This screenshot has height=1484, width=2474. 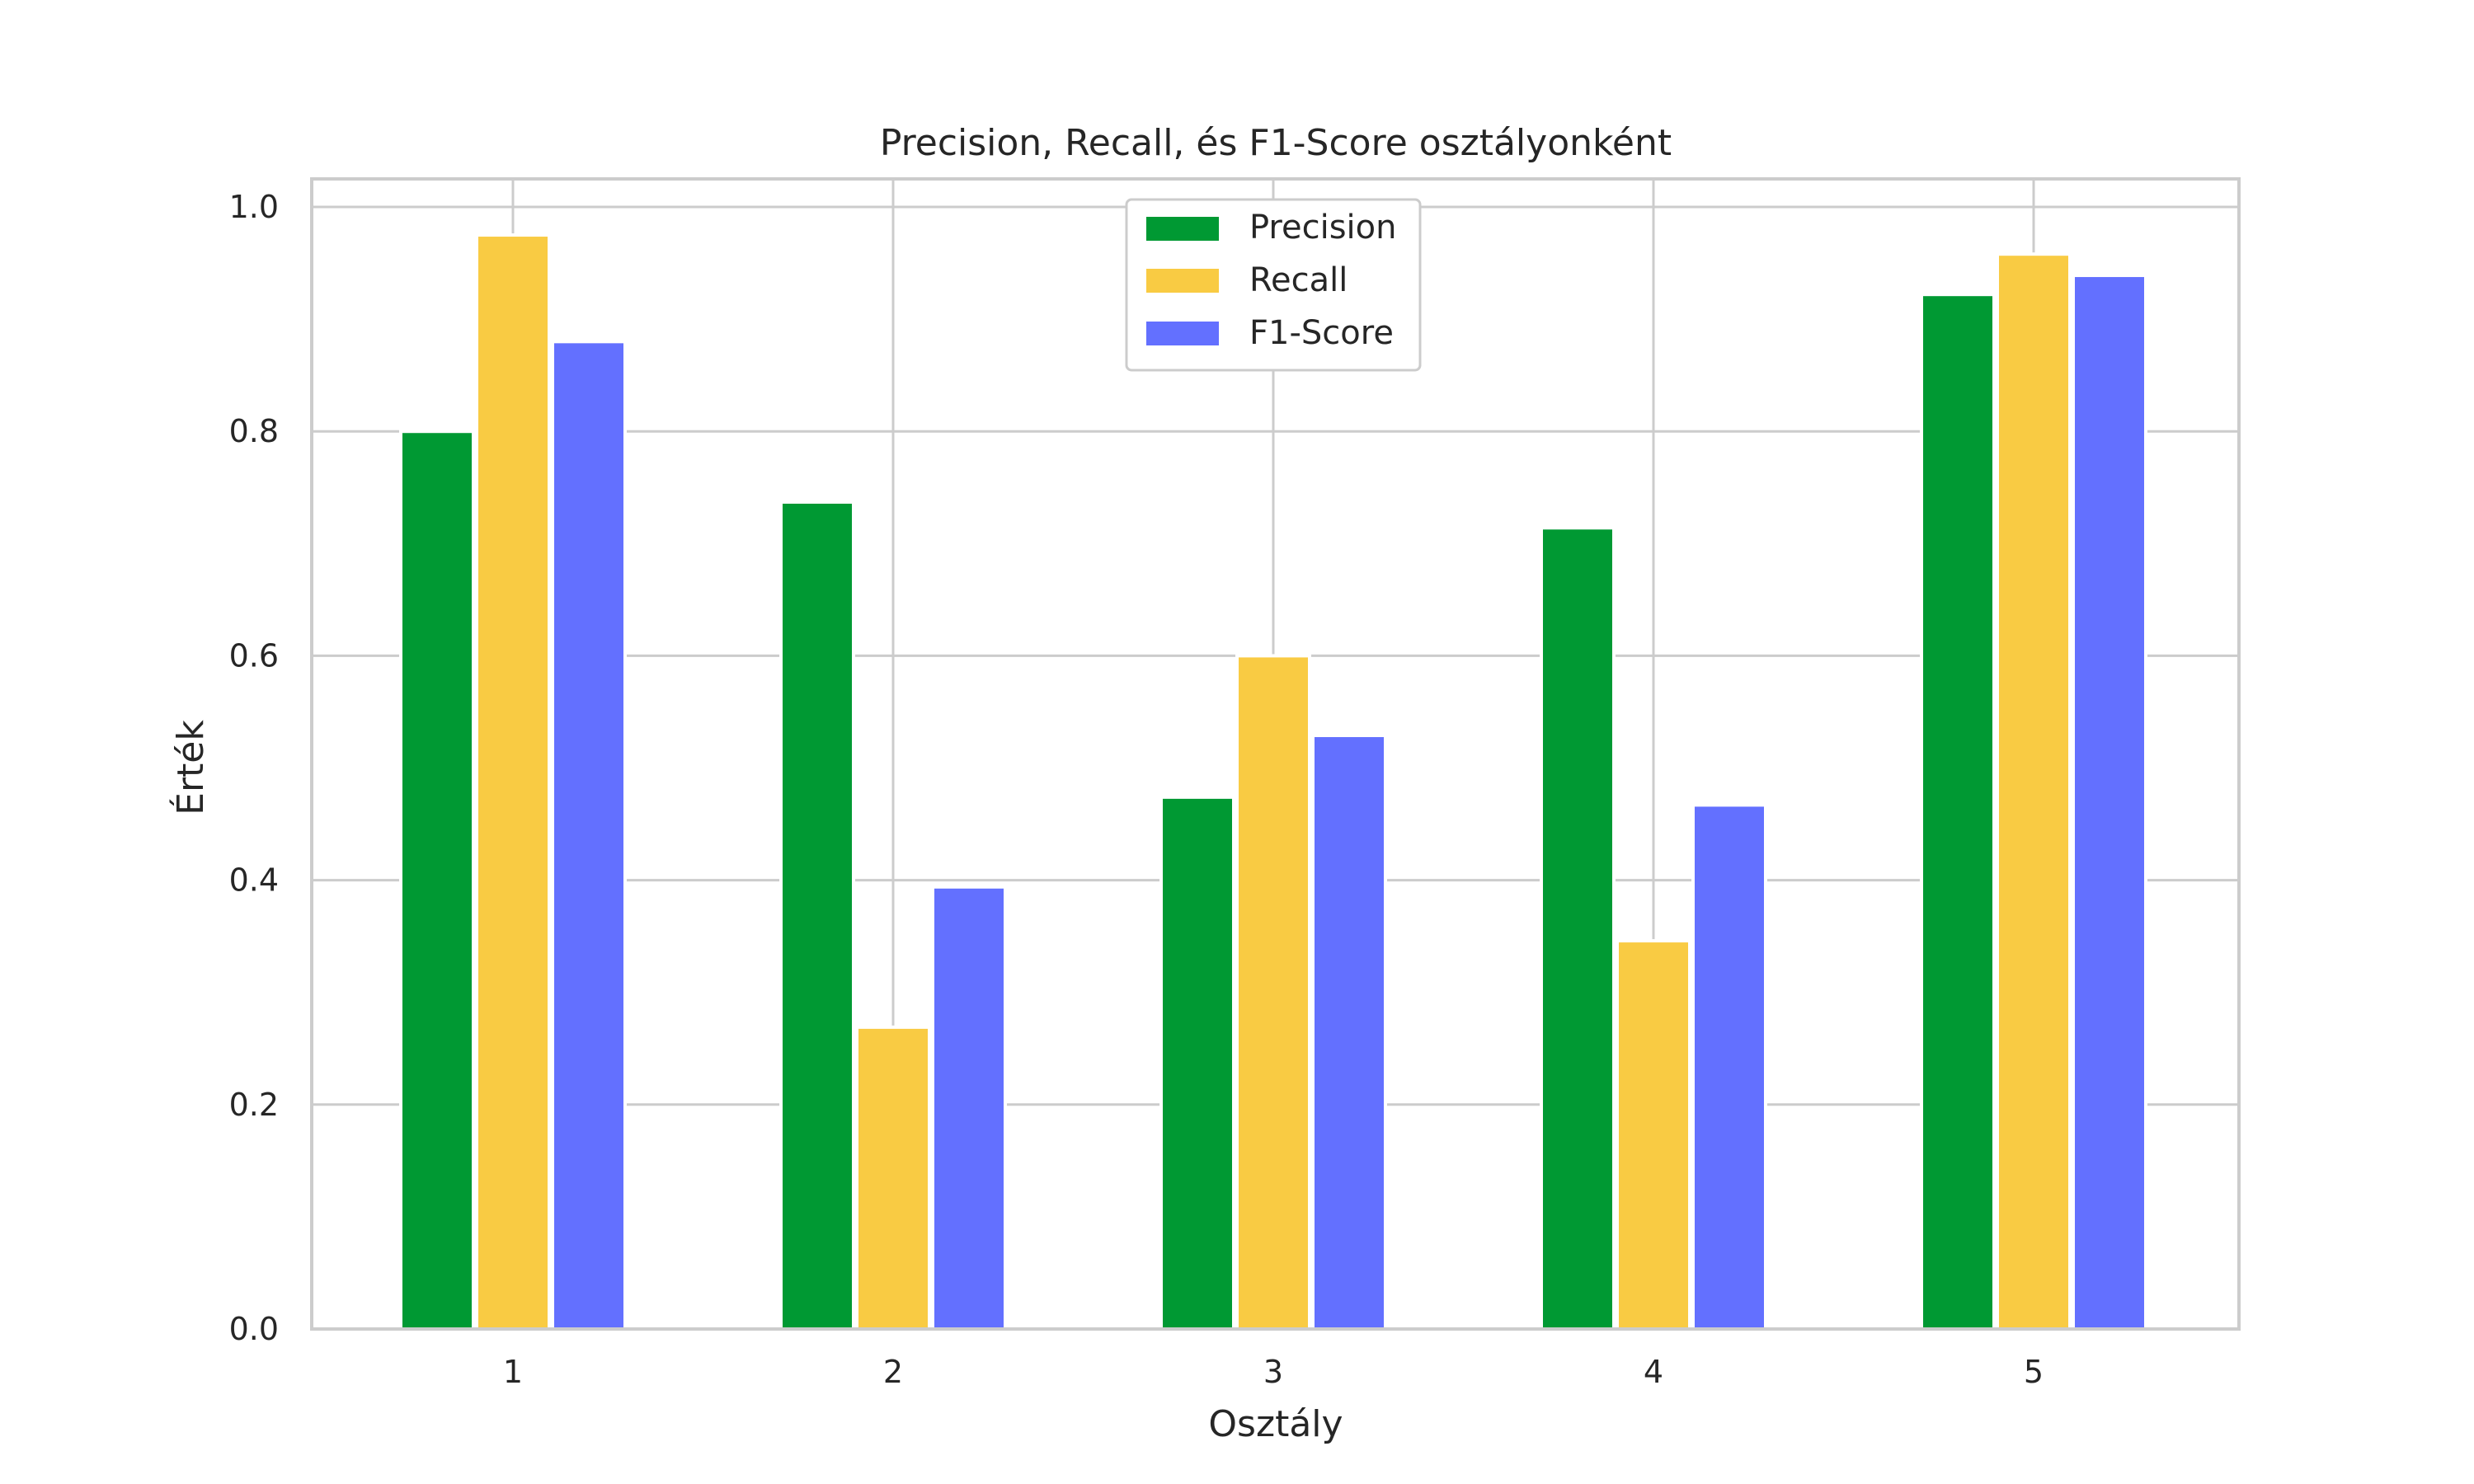 I want to click on x-tick-label: 2, so click(x=893, y=1372).